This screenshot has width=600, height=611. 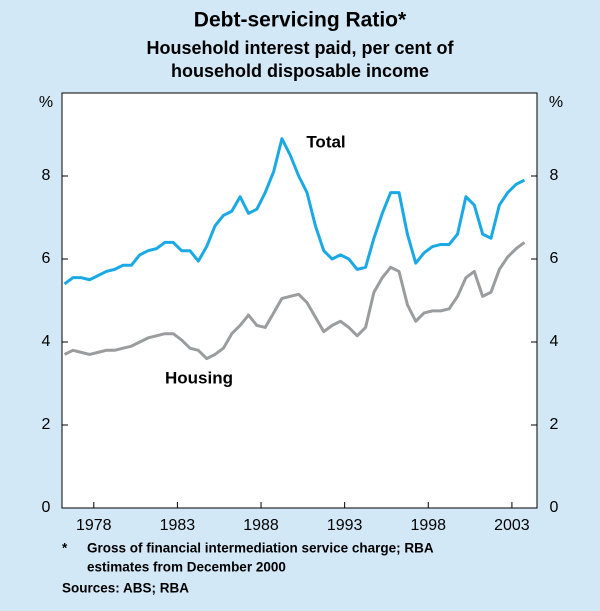 What do you see at coordinates (428, 525) in the screenshot?
I see `x-tick-label: 1998` at bounding box center [428, 525].